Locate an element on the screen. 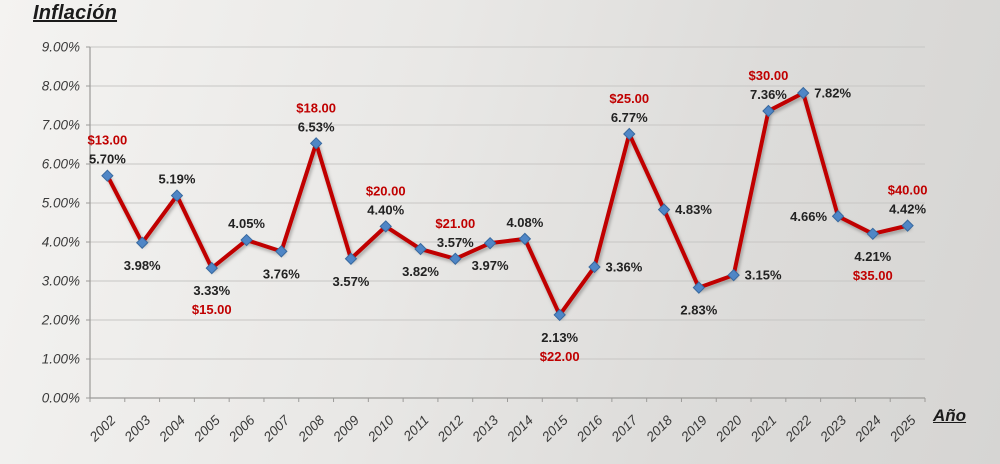 This screenshot has width=1000, height=464. percent-label: 3.33% is located at coordinates (211, 290).